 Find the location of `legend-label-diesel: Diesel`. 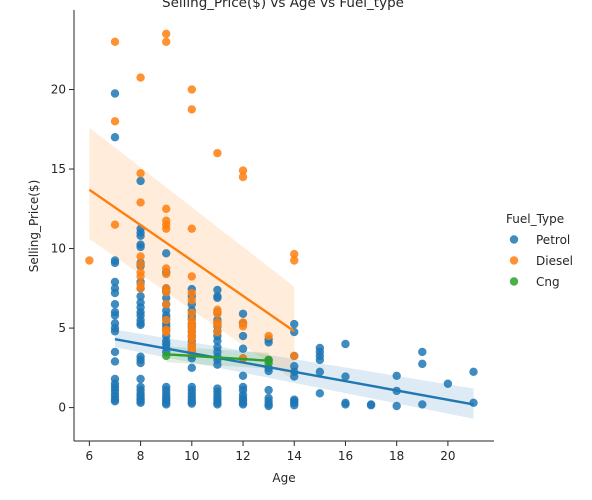

legend-label-diesel: Diesel is located at coordinates (554, 261).